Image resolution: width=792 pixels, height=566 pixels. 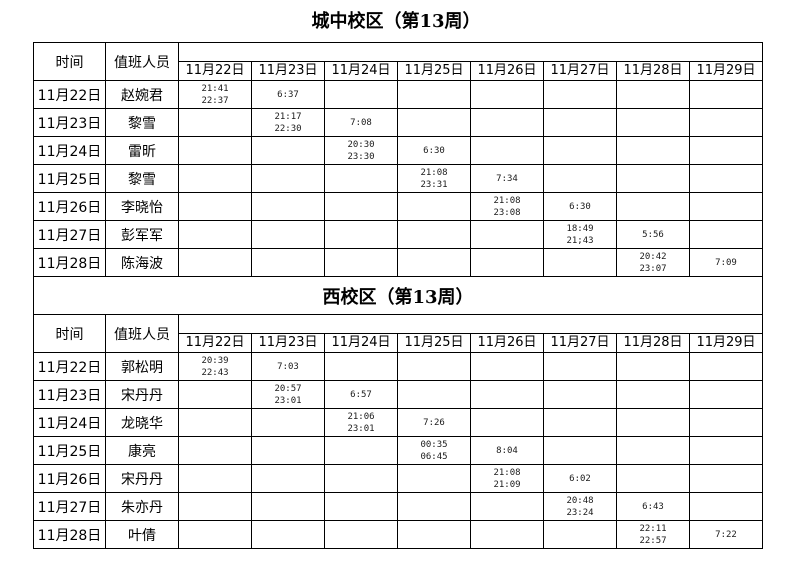 I want to click on time-cell: 21:08 23:08, so click(x=507, y=206).